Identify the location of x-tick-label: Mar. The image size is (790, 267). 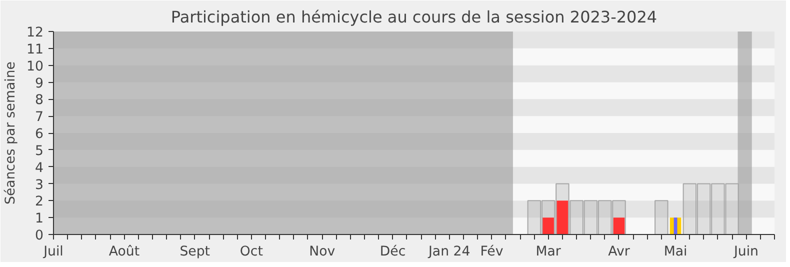
(549, 252).